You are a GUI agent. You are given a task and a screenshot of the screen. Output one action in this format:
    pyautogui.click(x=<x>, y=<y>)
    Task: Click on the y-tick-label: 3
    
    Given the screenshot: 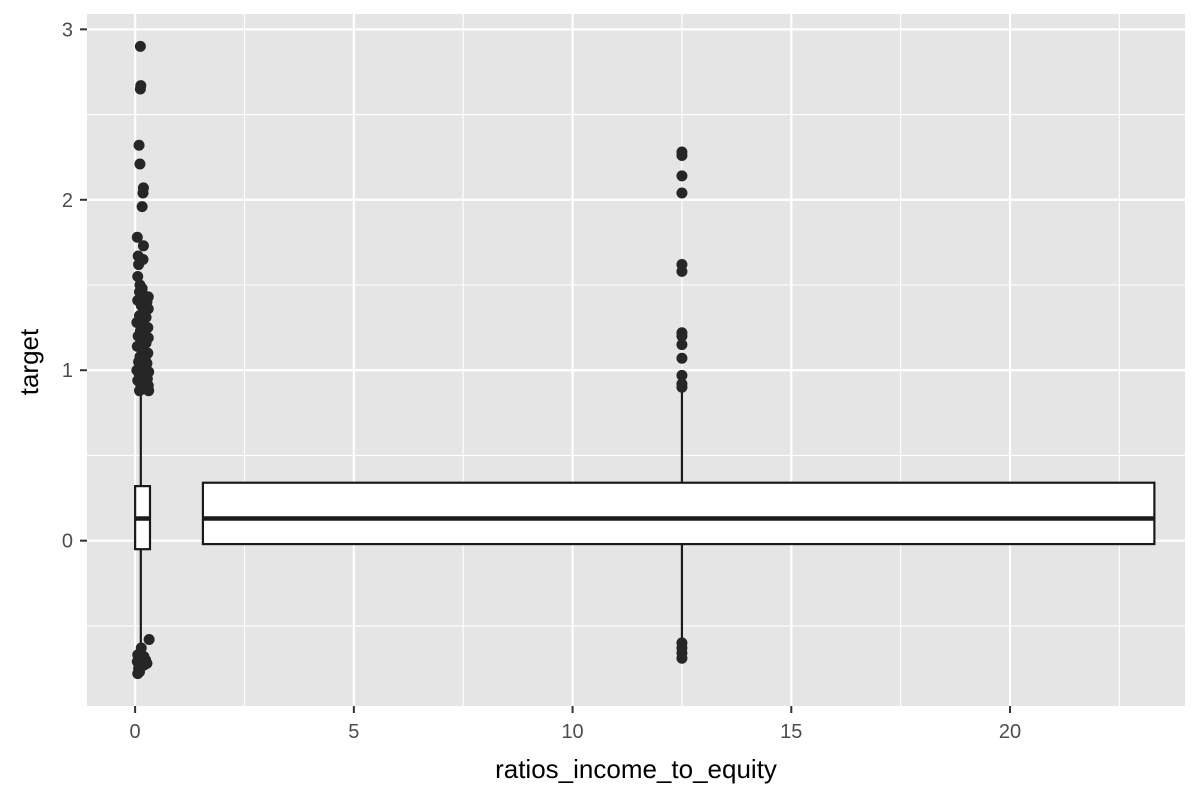 What is the action you would take?
    pyautogui.click(x=67, y=30)
    